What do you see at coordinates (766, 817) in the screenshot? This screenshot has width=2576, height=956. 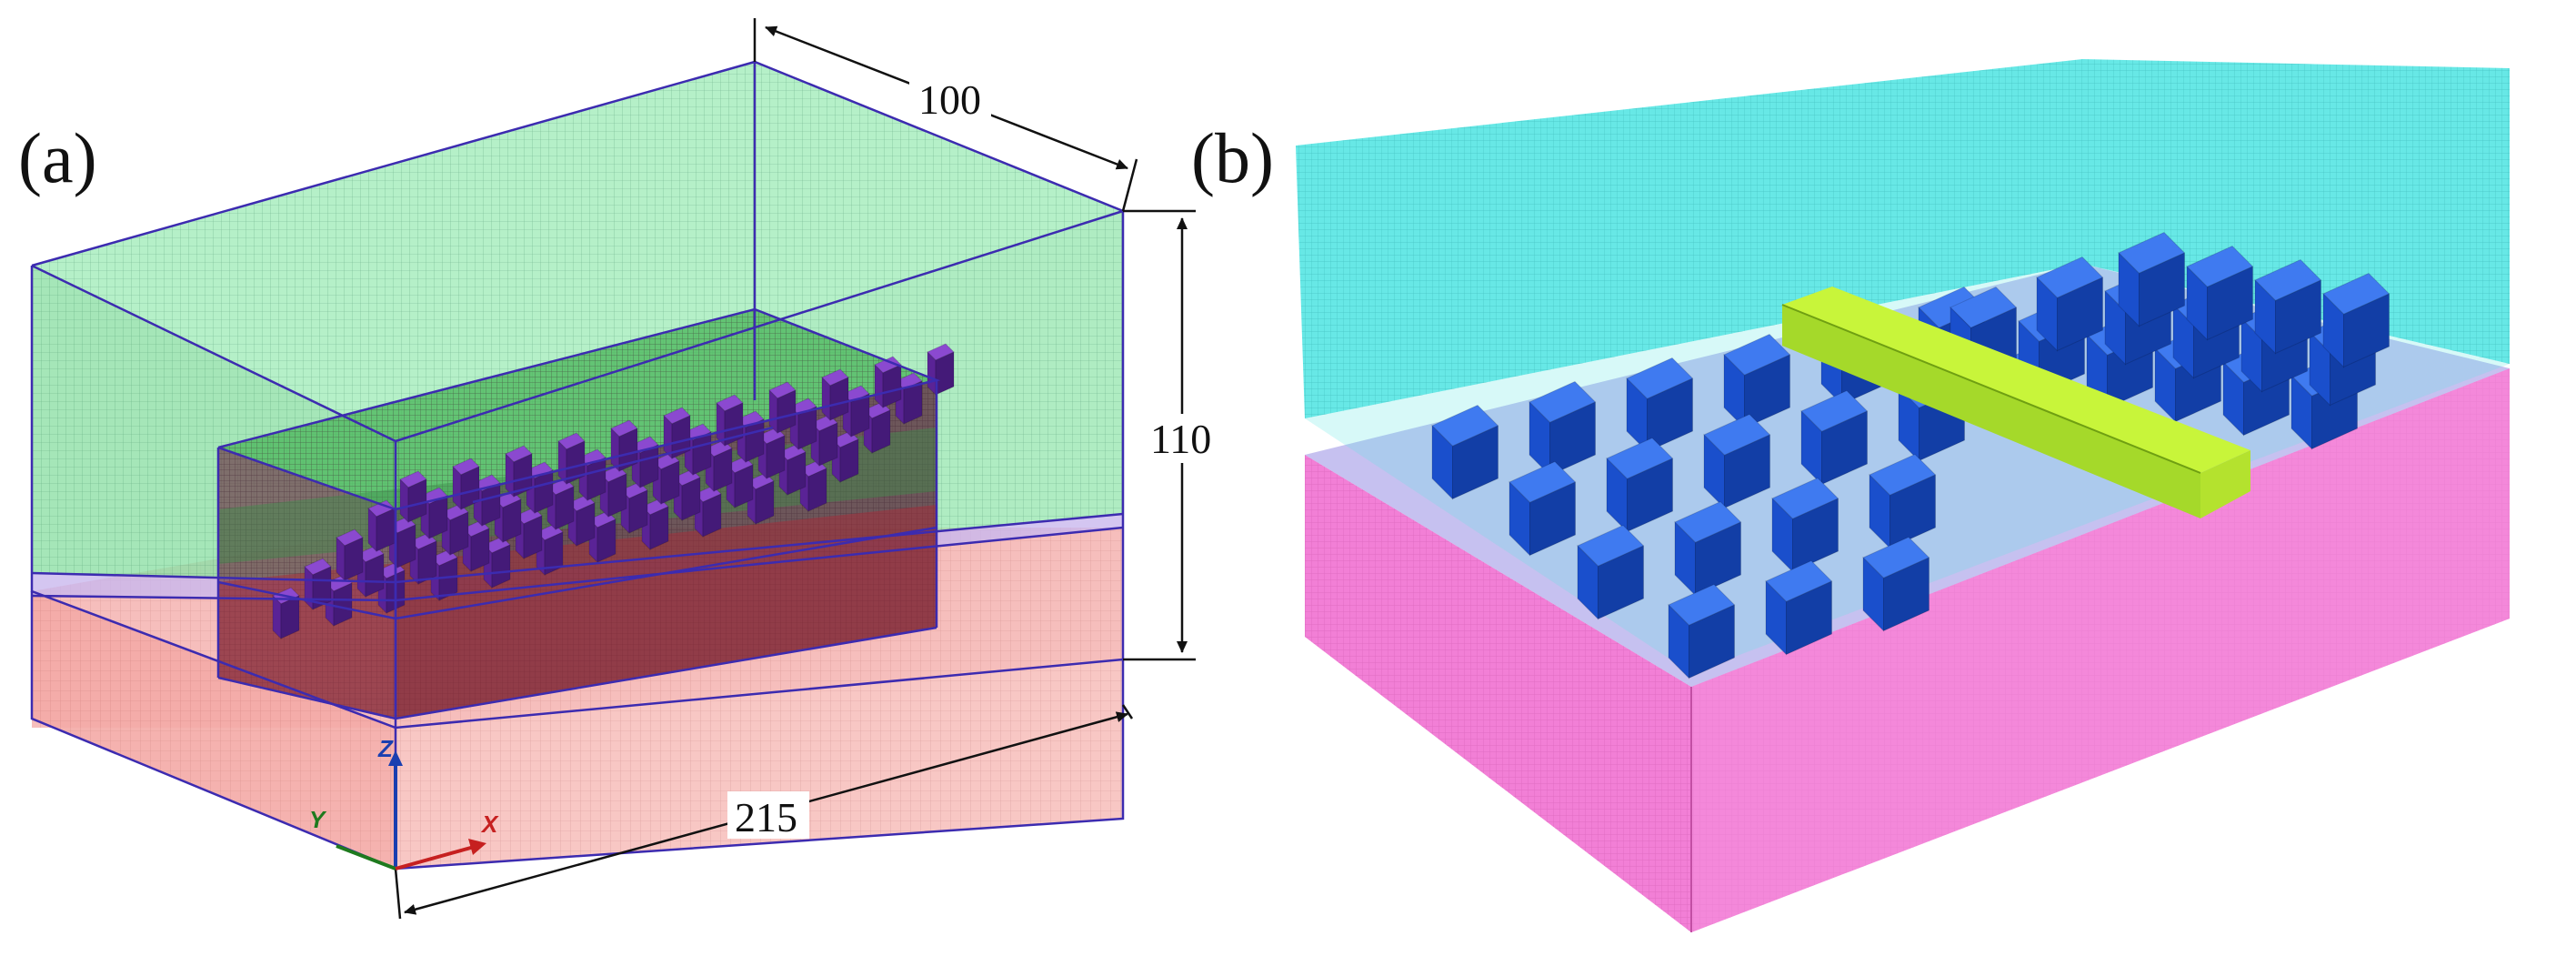 I see `dimension-length-label: 215` at bounding box center [766, 817].